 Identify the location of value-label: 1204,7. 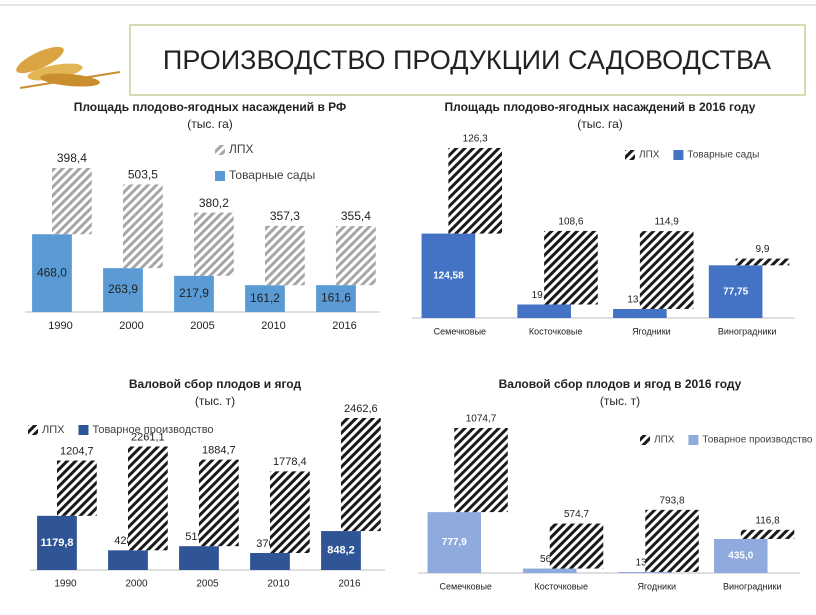
(77, 451).